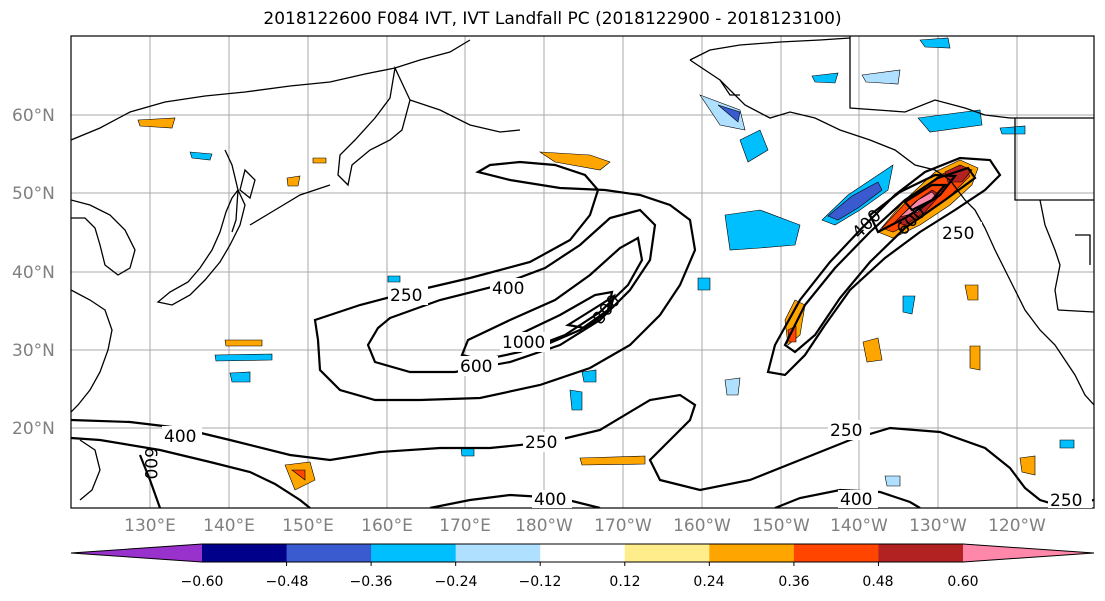  Describe the element at coordinates (202, 582) in the screenshot. I see `colorbar-tick-label: −0.60` at that location.